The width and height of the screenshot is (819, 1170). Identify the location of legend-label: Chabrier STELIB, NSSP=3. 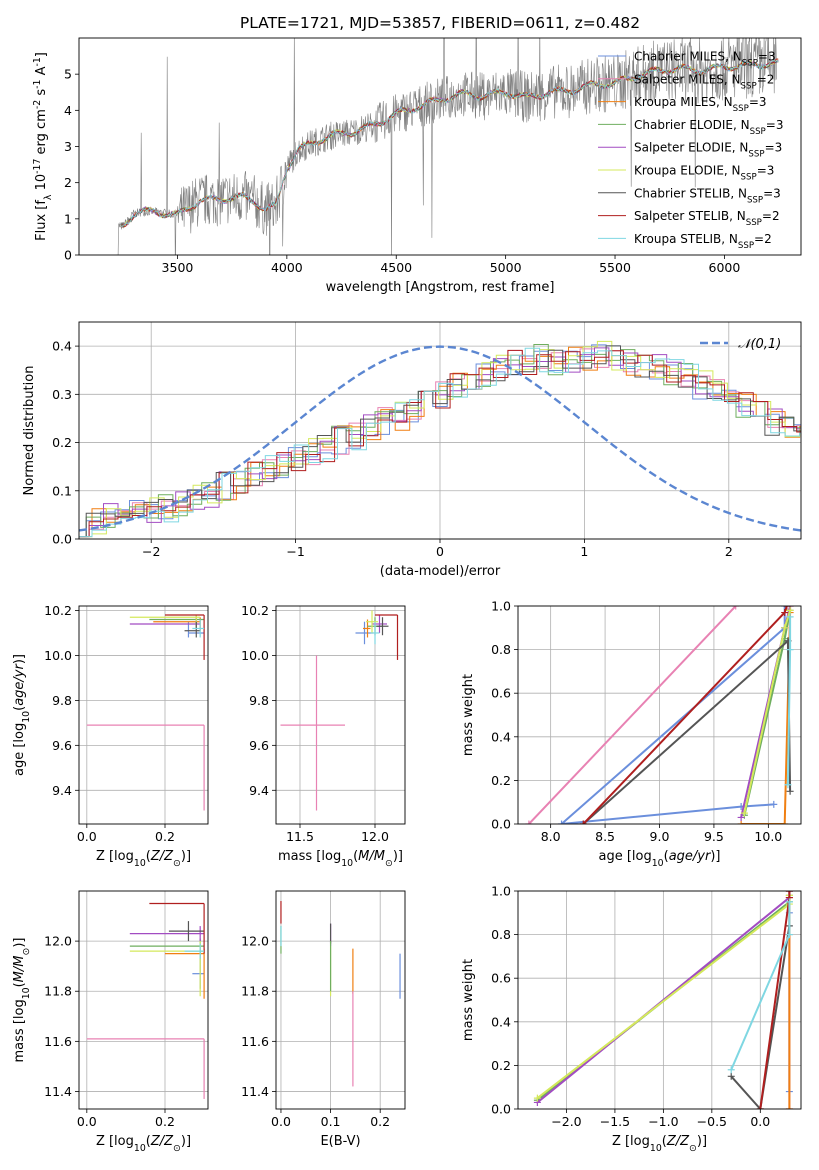
(707, 195).